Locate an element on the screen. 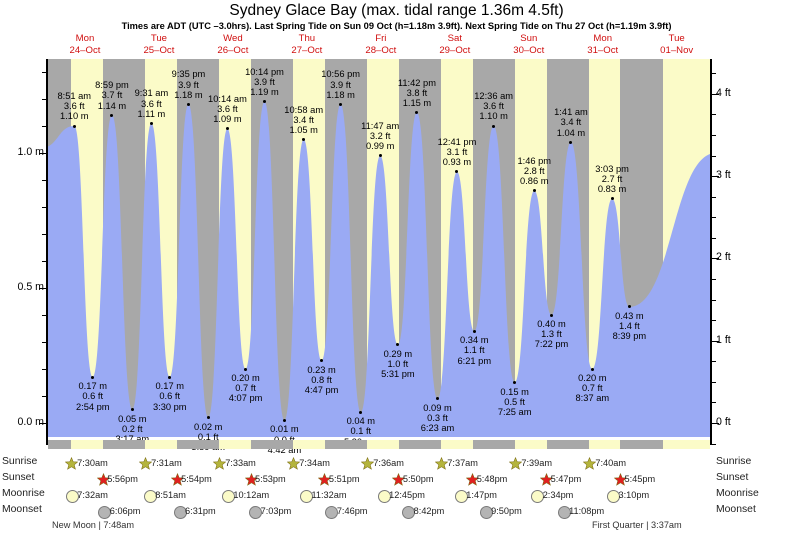 This screenshot has height=539, width=793. y-axis-left-label: 0.5 m is located at coordinates (31, 287).